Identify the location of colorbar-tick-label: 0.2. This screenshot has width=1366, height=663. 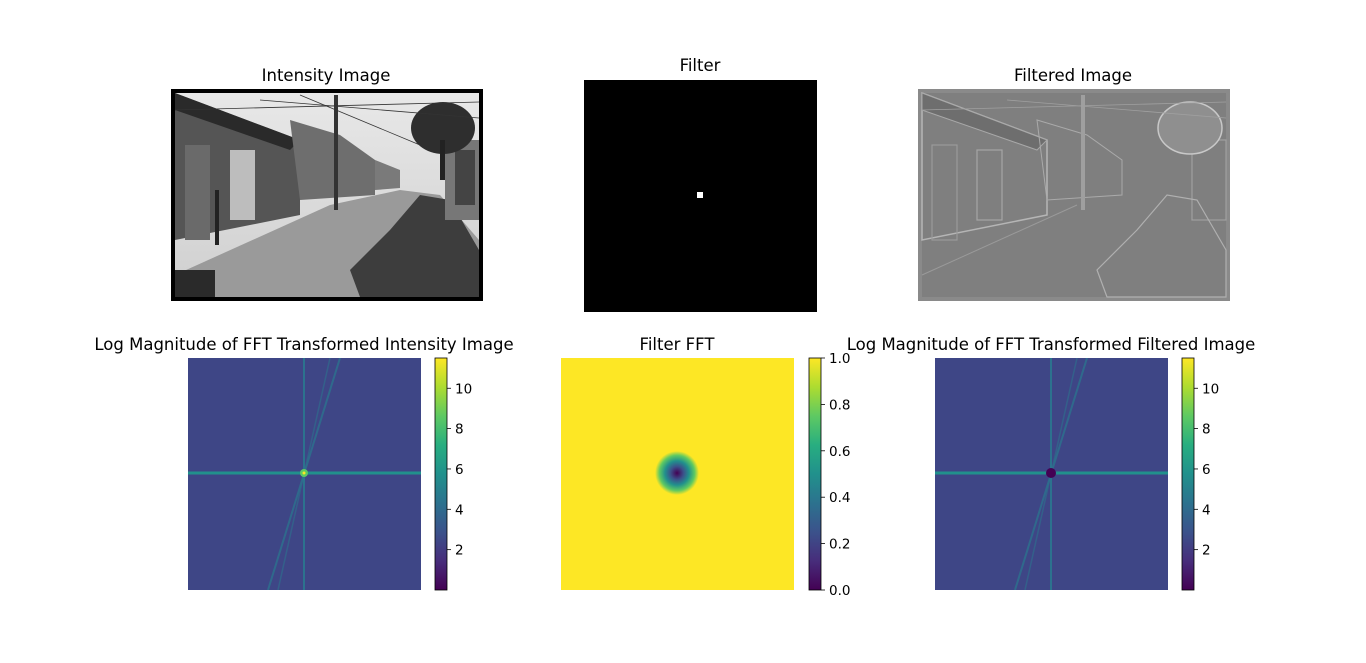
(839, 545).